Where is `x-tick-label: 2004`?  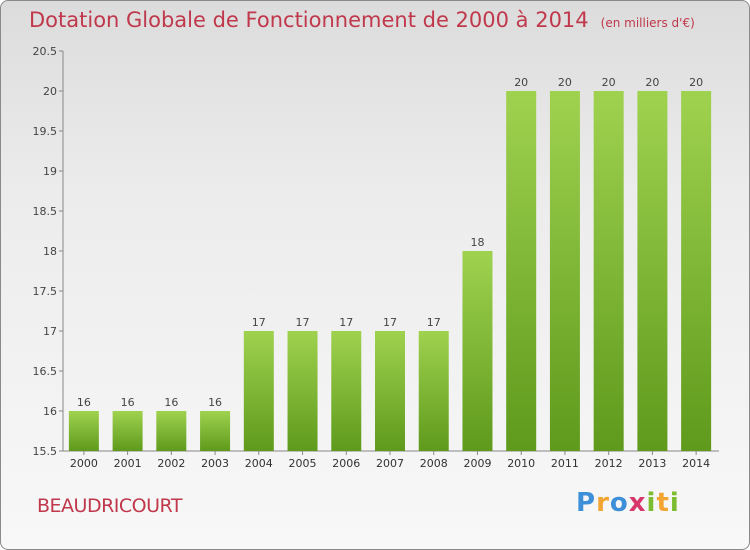
x-tick-label: 2004 is located at coordinates (259, 463).